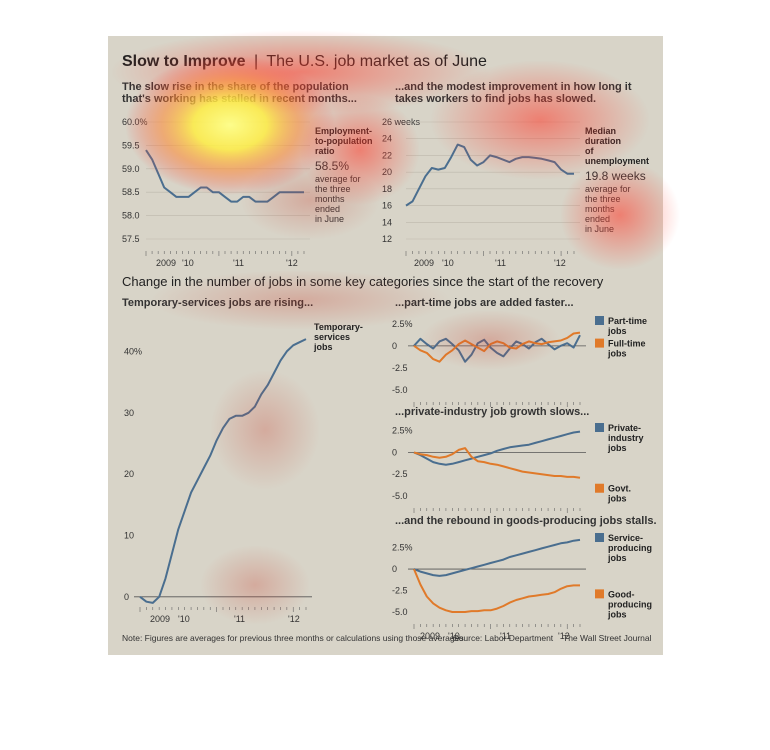 Image resolution: width=770 pixels, height=750 pixels. Describe the element at coordinates (500, 263) in the screenshot. I see `dur-year-label: '11` at that location.